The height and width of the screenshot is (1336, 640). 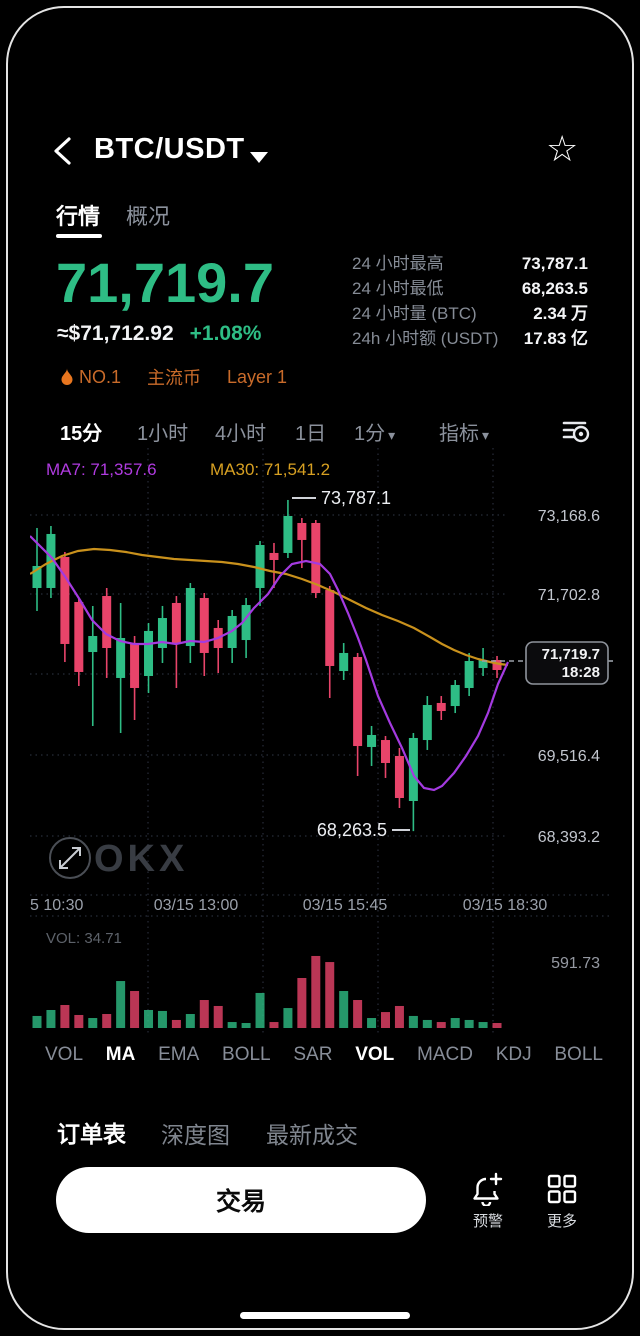 I want to click on indicator-vol: VOL, so click(x=64, y=1054).